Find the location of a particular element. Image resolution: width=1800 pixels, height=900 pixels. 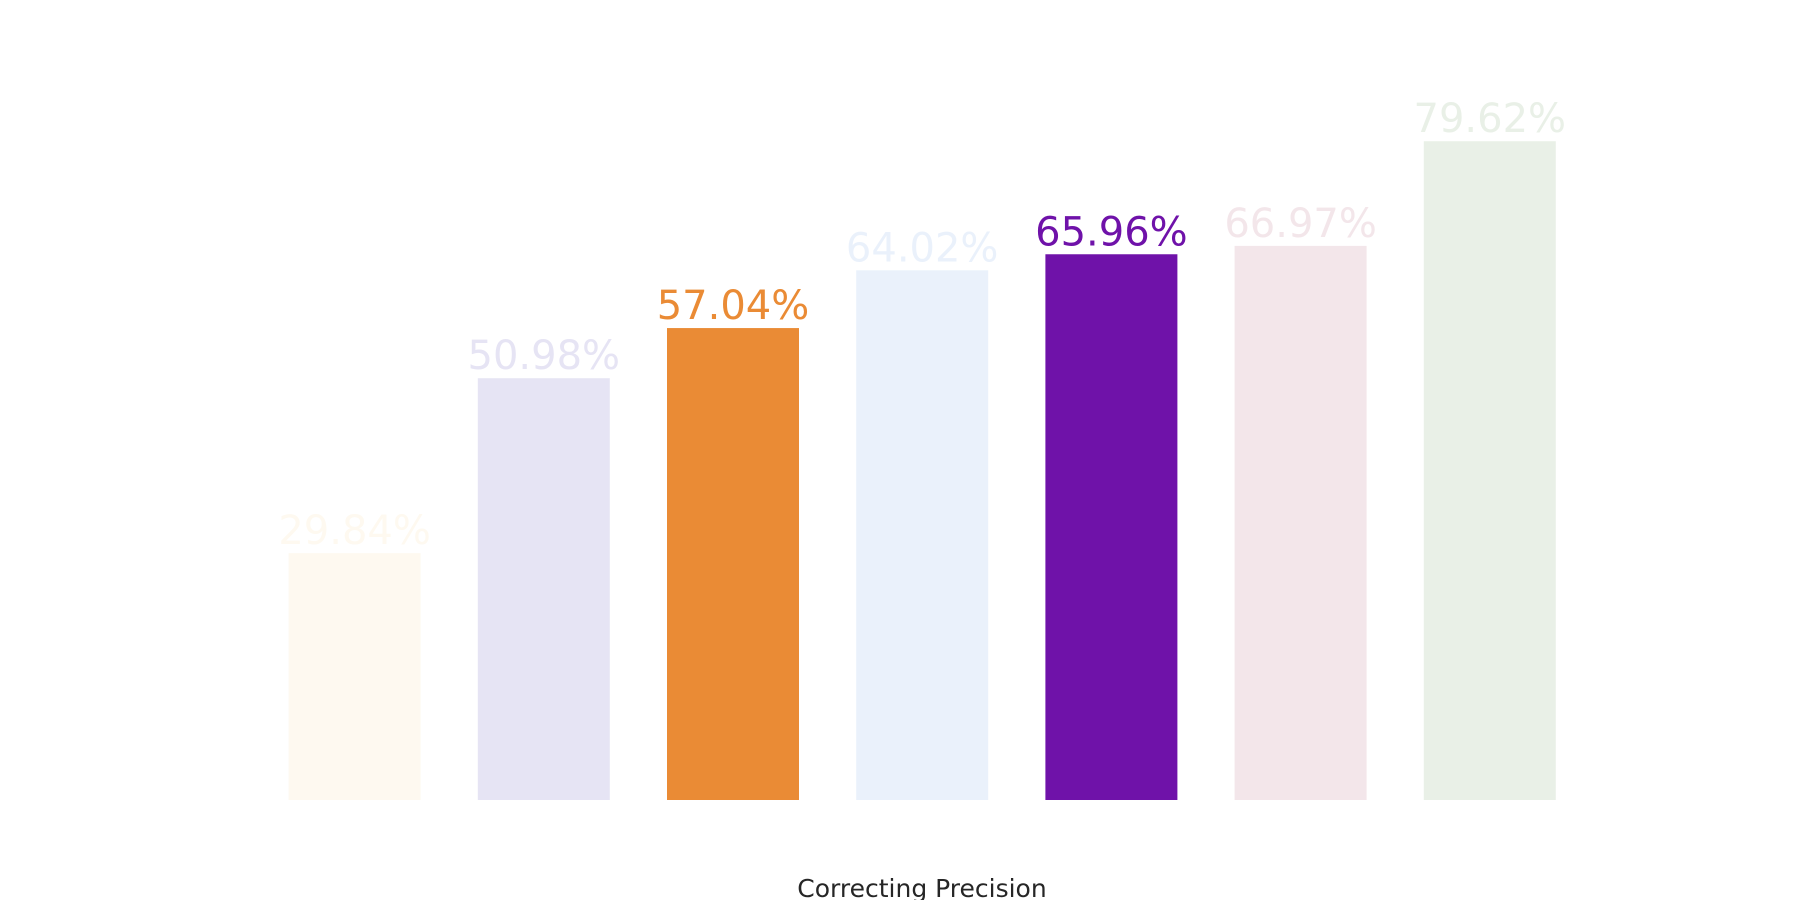

x-axis-label: Correcting Precision is located at coordinates (921, 887).